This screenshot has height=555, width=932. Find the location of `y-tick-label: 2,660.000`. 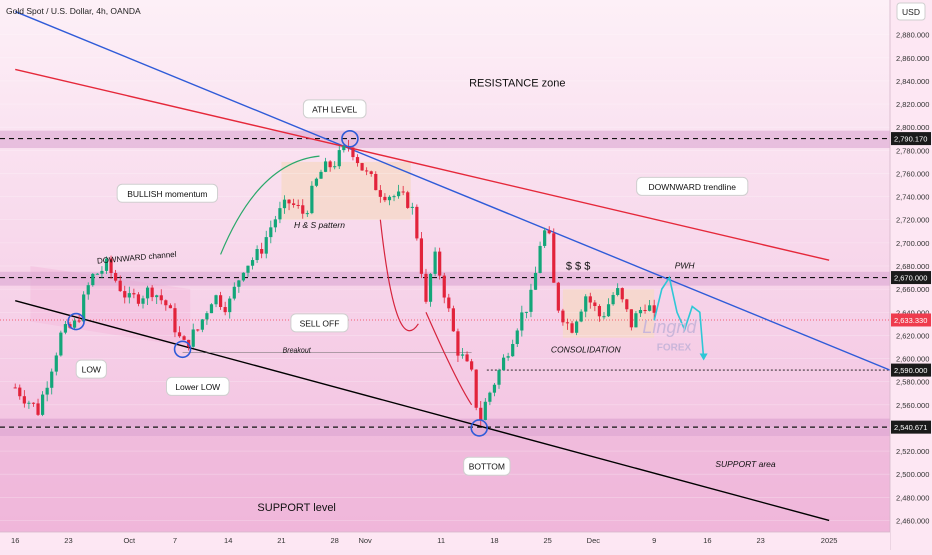

y-tick-label: 2,660.000 is located at coordinates (912, 289).